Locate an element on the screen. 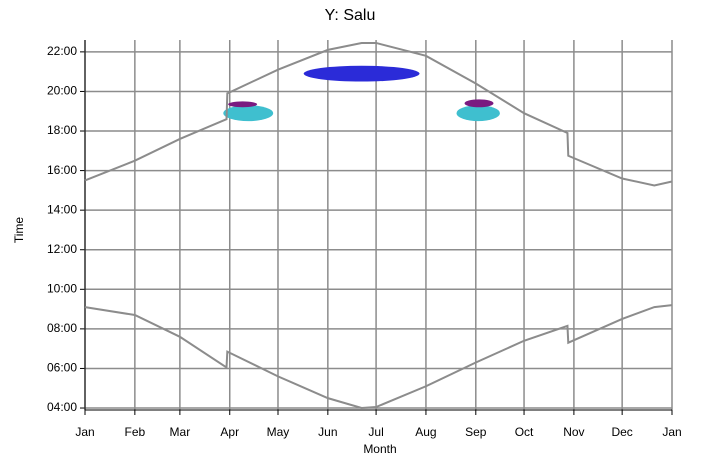 This screenshot has width=701, height=462. x-tick-label: Oct is located at coordinates (524, 432).